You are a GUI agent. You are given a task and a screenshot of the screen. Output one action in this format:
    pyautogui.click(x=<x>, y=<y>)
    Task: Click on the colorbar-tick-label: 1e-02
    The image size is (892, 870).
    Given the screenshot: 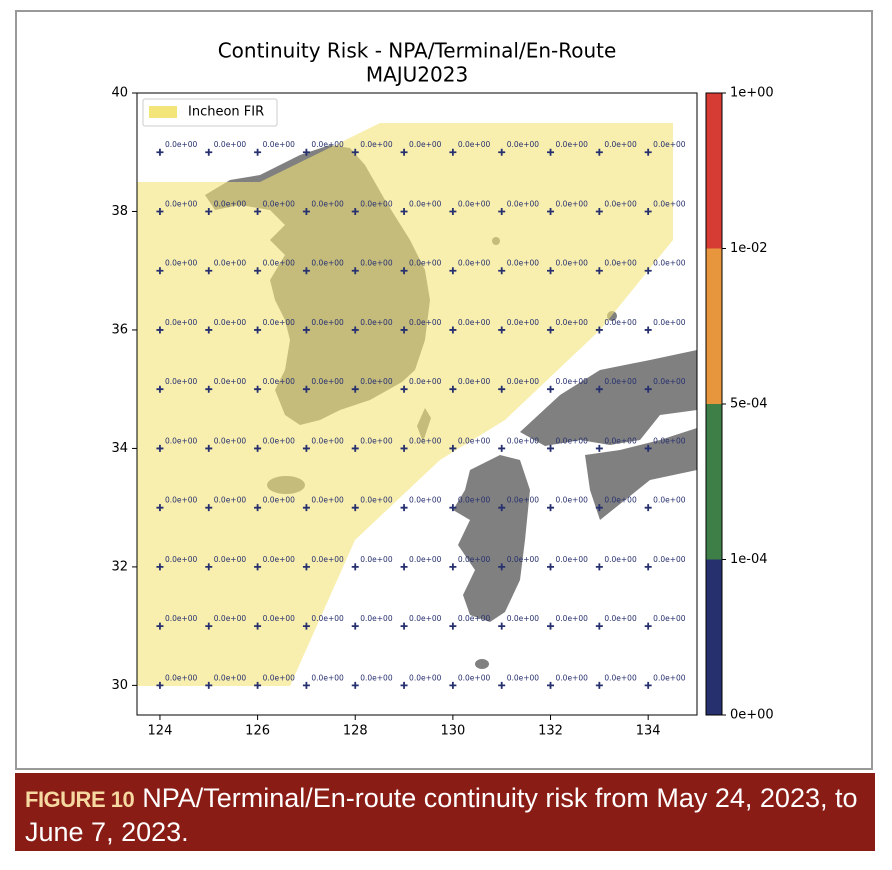 What is the action you would take?
    pyautogui.click(x=749, y=248)
    